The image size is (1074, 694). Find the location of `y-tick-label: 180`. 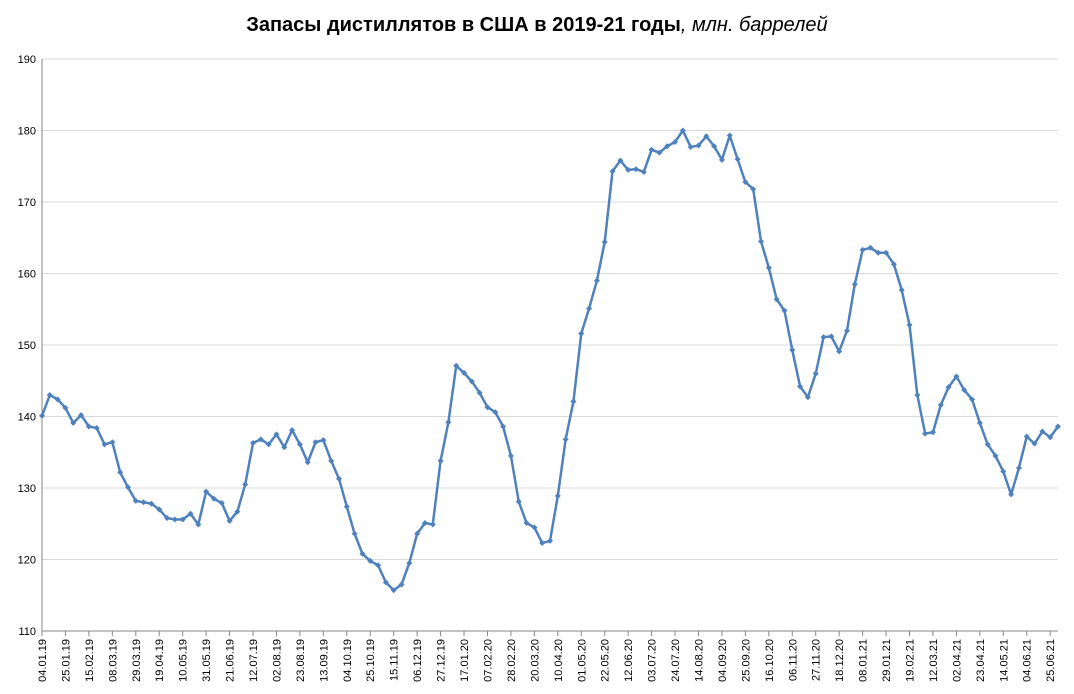

y-tick-label: 180 is located at coordinates (27, 132).